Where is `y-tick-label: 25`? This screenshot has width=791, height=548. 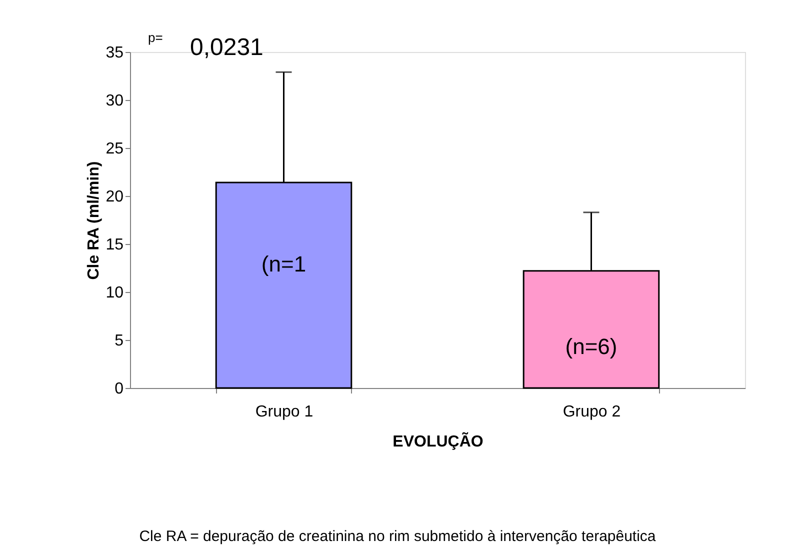
y-tick-label: 25 is located at coordinates (115, 149).